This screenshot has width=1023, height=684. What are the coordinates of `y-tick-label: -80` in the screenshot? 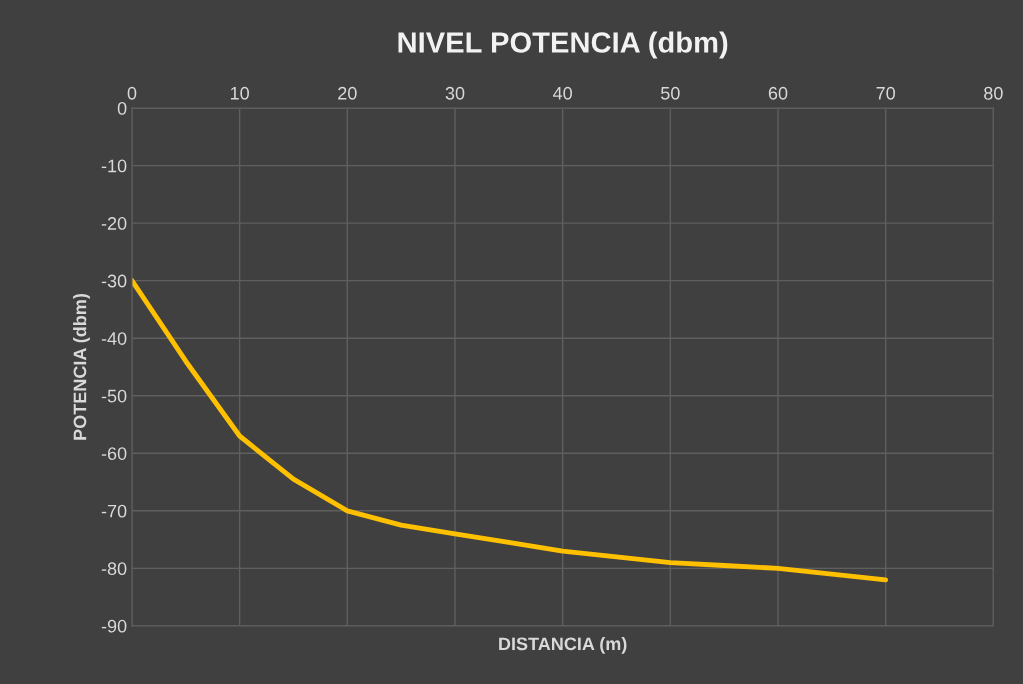 It's located at (114, 569).